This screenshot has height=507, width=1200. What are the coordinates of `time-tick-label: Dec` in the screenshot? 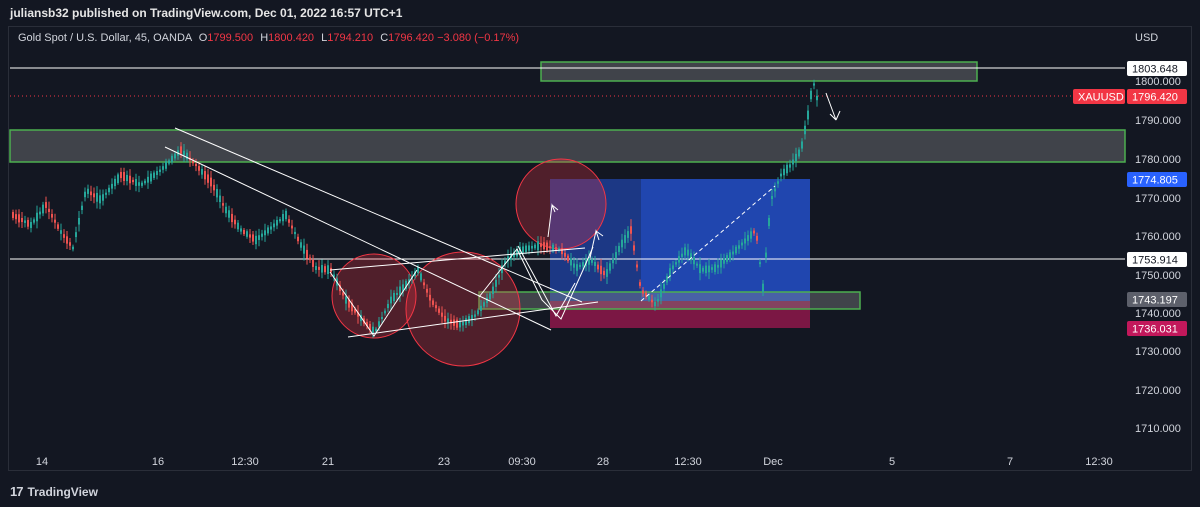 It's located at (773, 462).